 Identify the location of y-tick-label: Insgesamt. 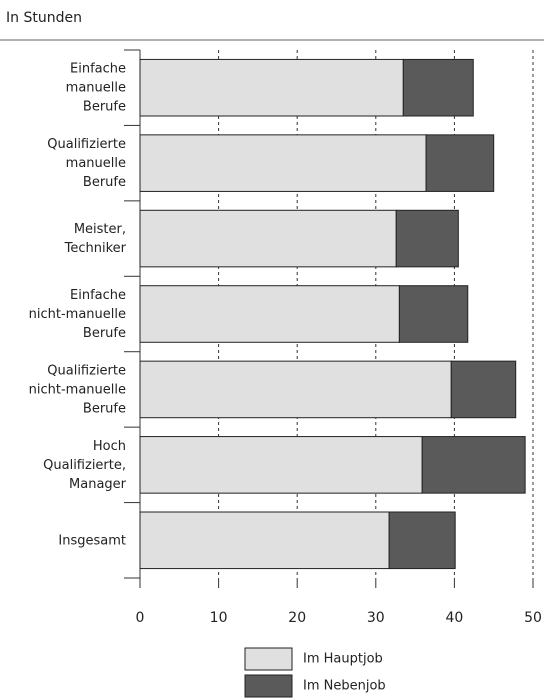
(92, 540).